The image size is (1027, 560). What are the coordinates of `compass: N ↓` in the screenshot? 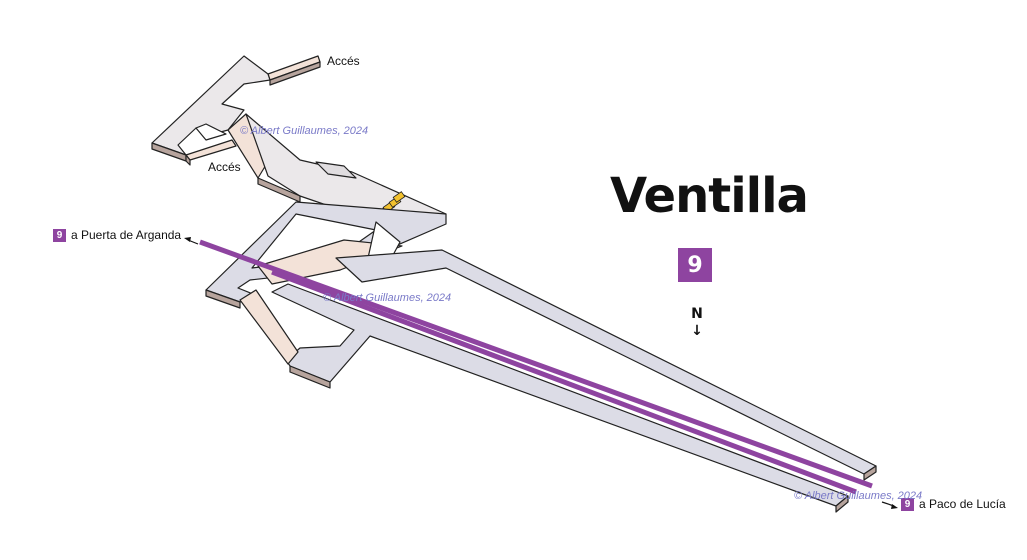 It's located at (697, 322).